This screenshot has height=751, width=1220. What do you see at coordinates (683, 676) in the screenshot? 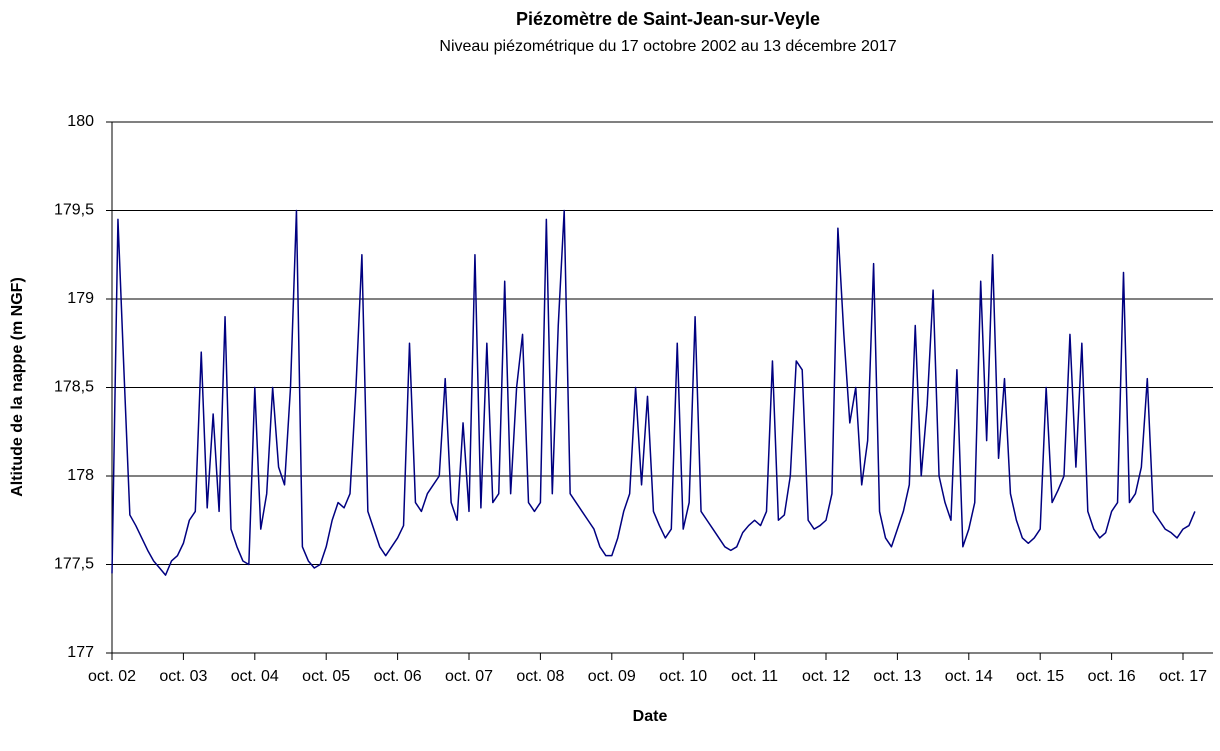
I see `x-tick-label: oct. 10` at bounding box center [683, 676].